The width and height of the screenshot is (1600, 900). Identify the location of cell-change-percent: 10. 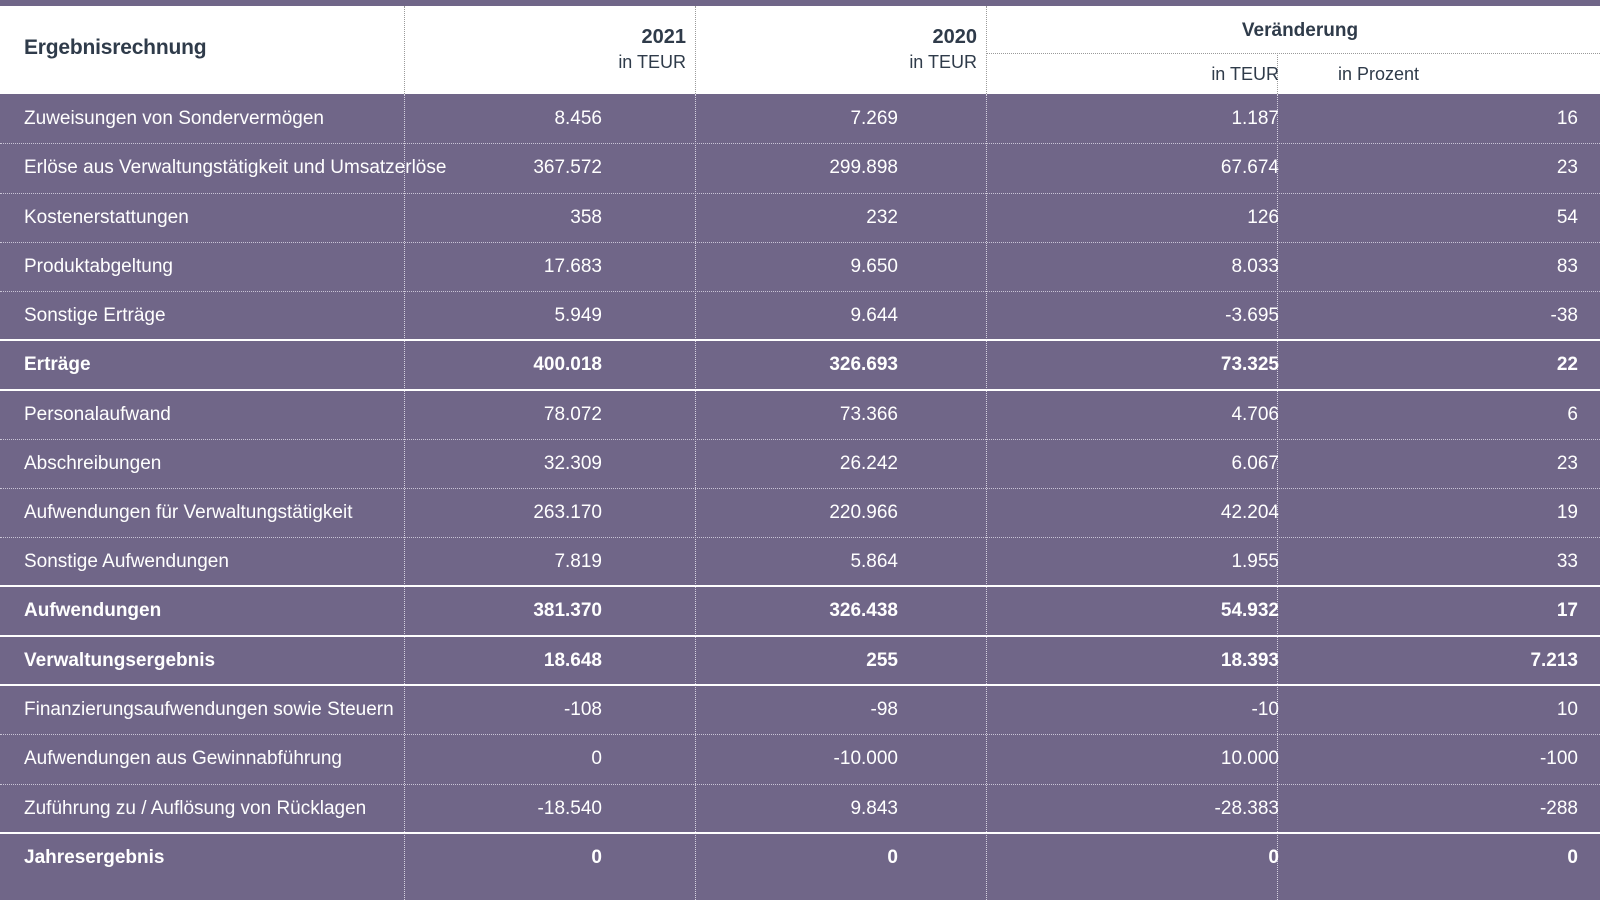
(1567, 709).